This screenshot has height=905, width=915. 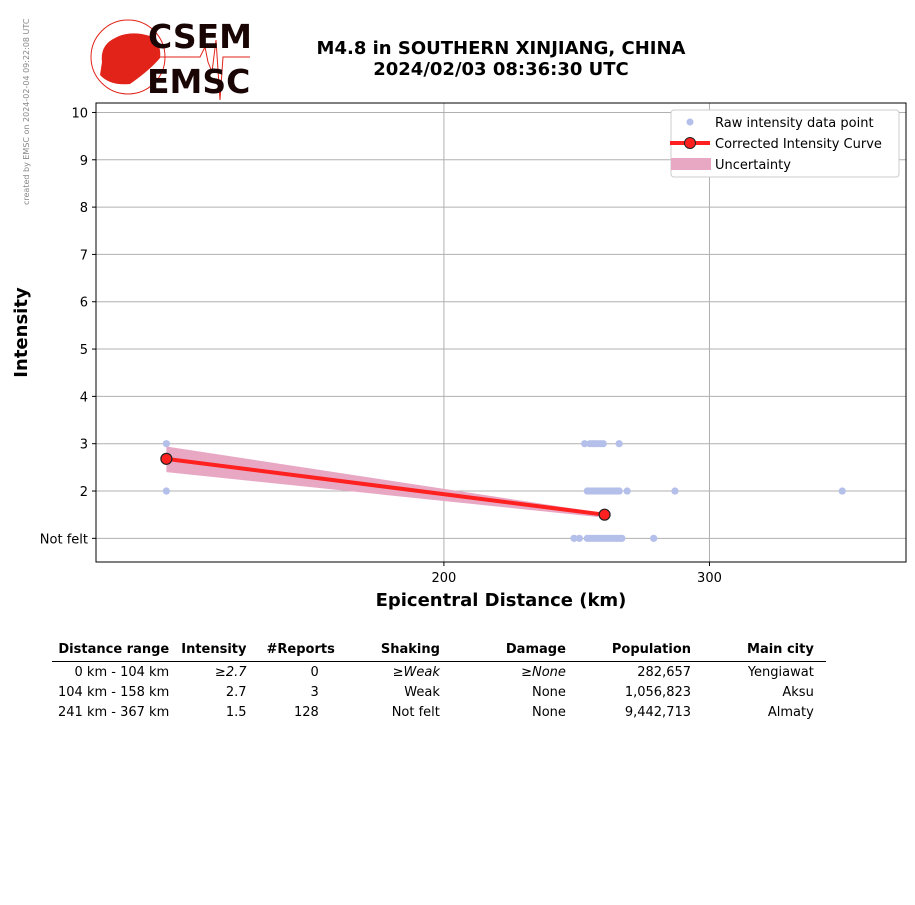 What do you see at coordinates (658, 692) in the screenshot?
I see `table-cell: 1,056,823` at bounding box center [658, 692].